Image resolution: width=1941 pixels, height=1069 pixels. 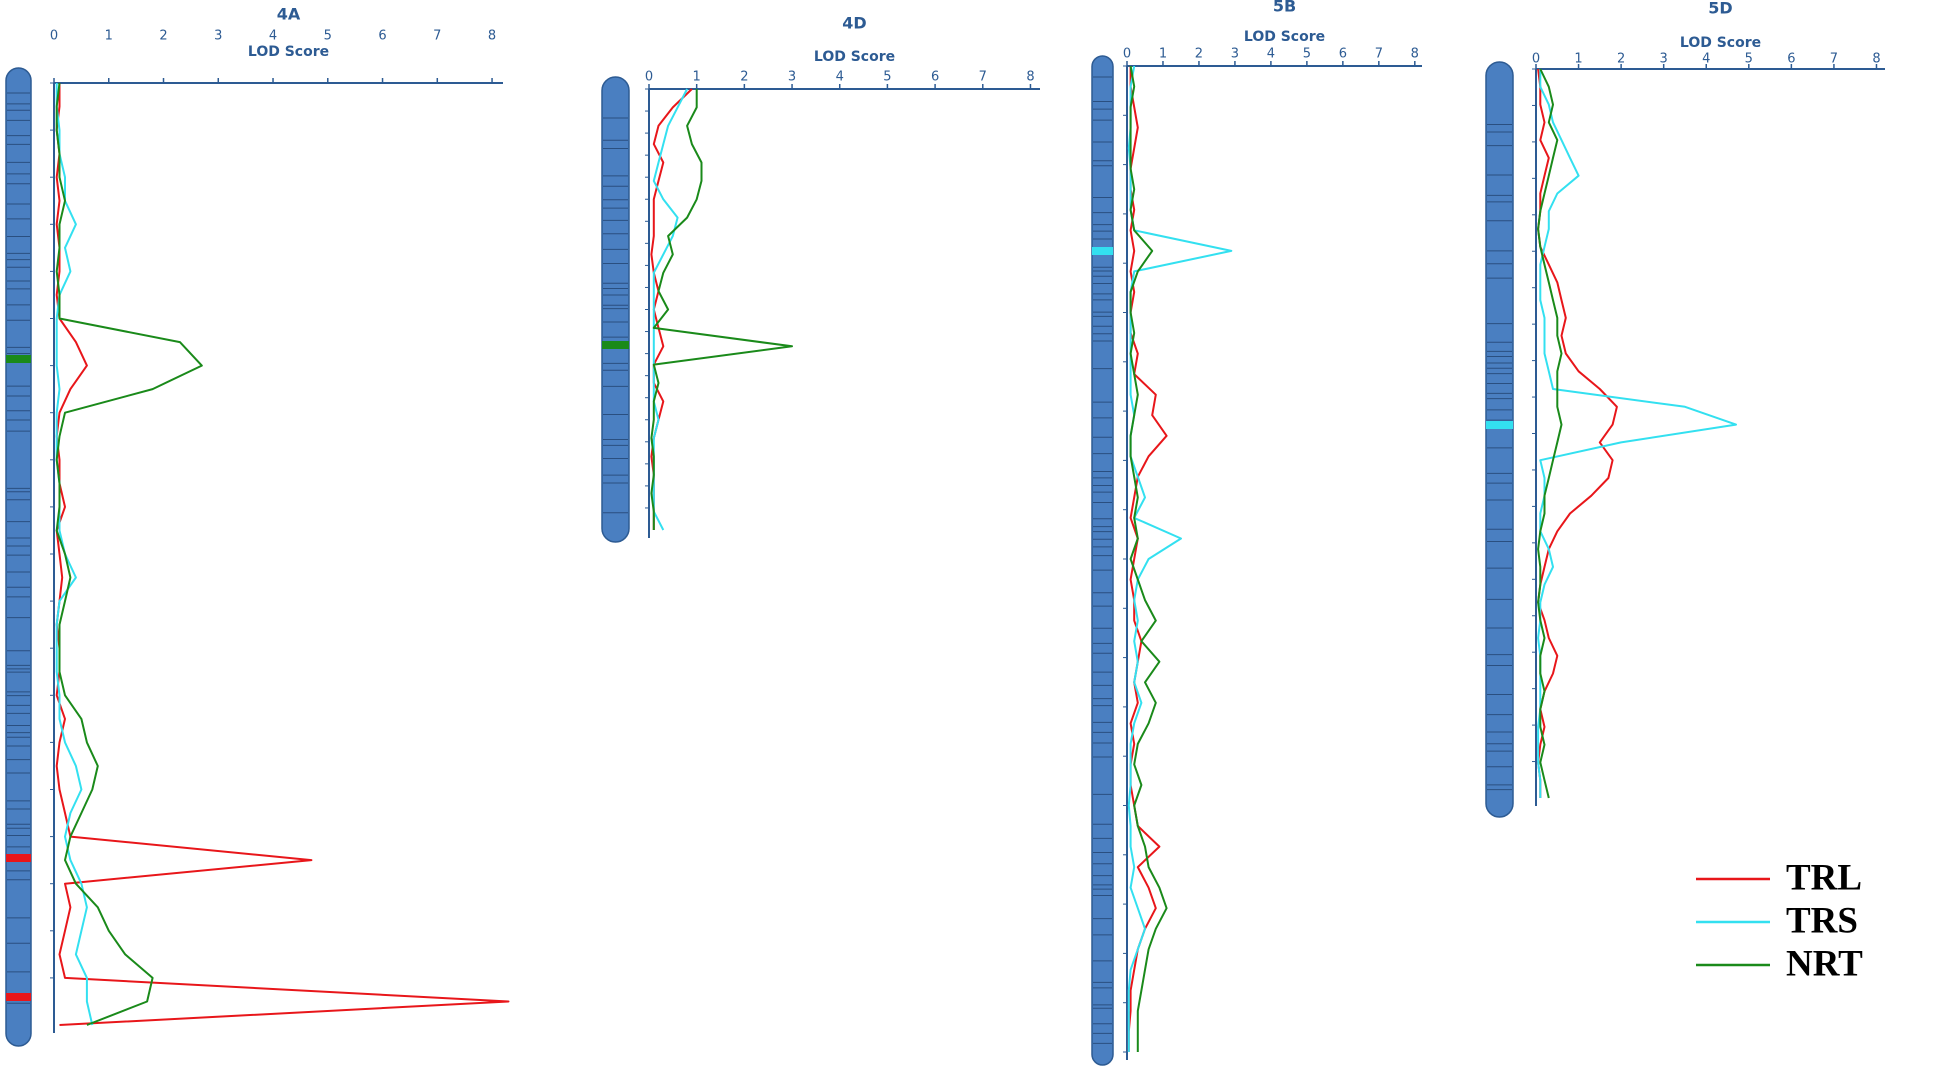 What do you see at coordinates (854, 23) in the screenshot?
I see `panel-title: 4D` at bounding box center [854, 23].